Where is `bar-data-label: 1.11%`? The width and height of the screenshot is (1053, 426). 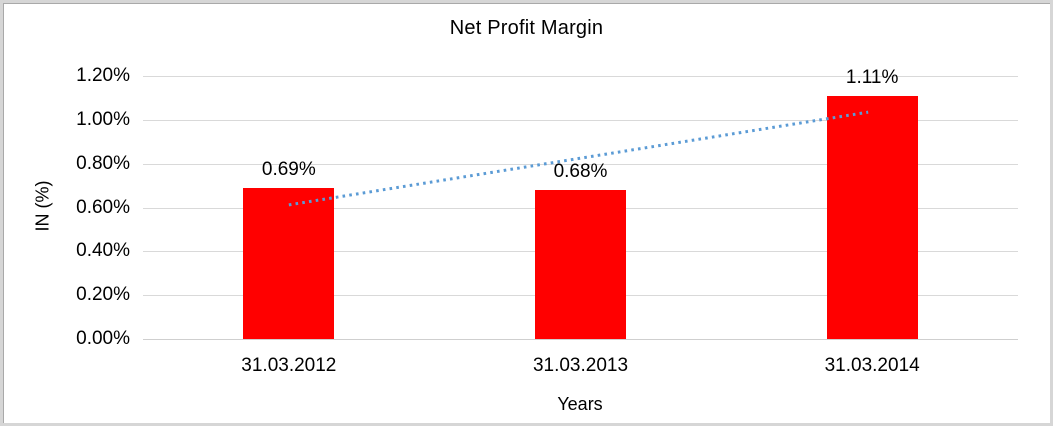
bar-data-label: 1.11% is located at coordinates (872, 77).